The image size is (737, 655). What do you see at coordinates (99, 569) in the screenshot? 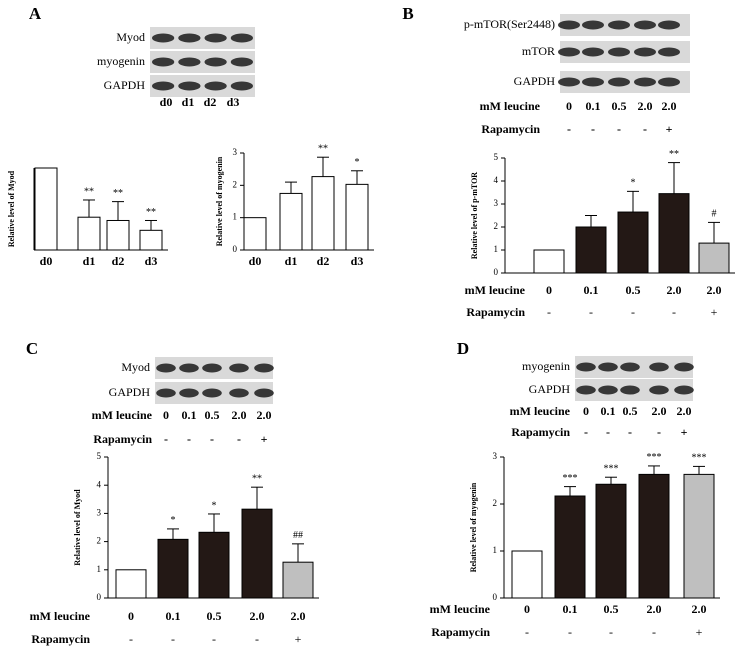
I see `y-tick-label: 1` at bounding box center [99, 569].